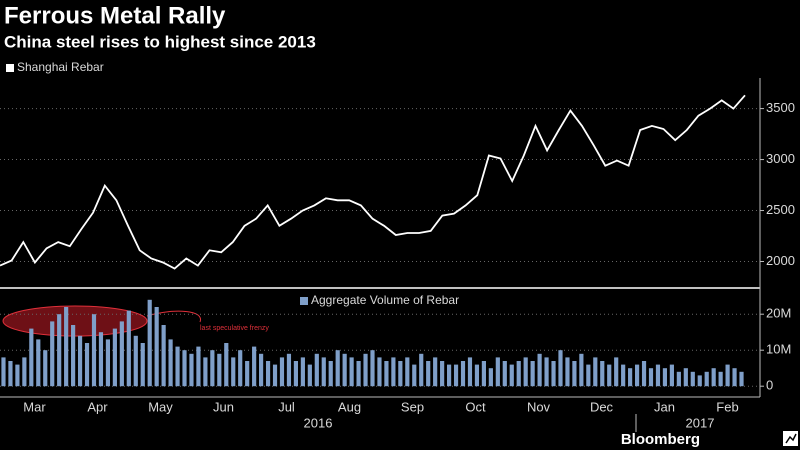 This screenshot has width=800, height=450. Describe the element at coordinates (700, 422) in the screenshot. I see `year-label: 2017` at that location.